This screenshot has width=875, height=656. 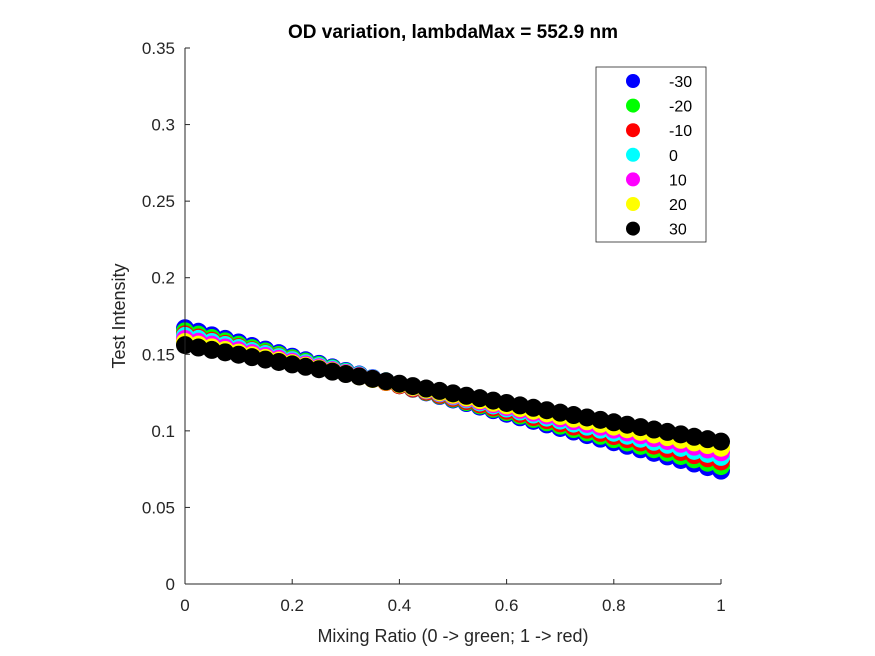 What do you see at coordinates (292, 605) in the screenshot?
I see `x-tick-label: 0.2` at bounding box center [292, 605].